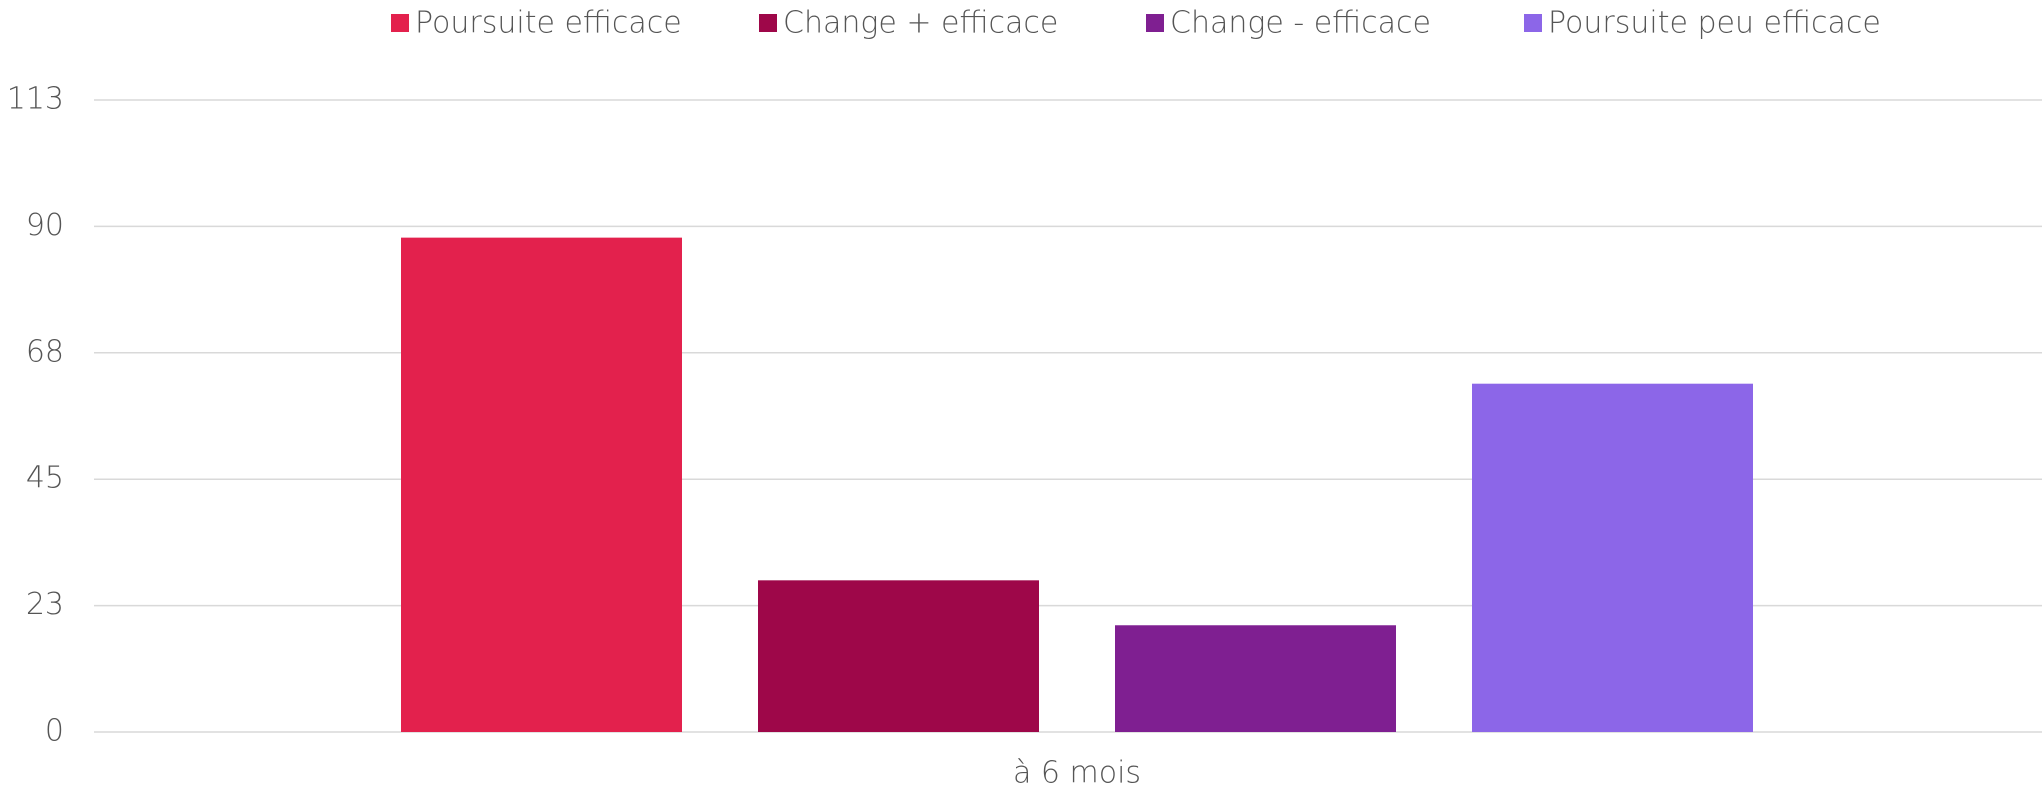  What do you see at coordinates (45, 604) in the screenshot?
I see `y-tick-label: 23` at bounding box center [45, 604].